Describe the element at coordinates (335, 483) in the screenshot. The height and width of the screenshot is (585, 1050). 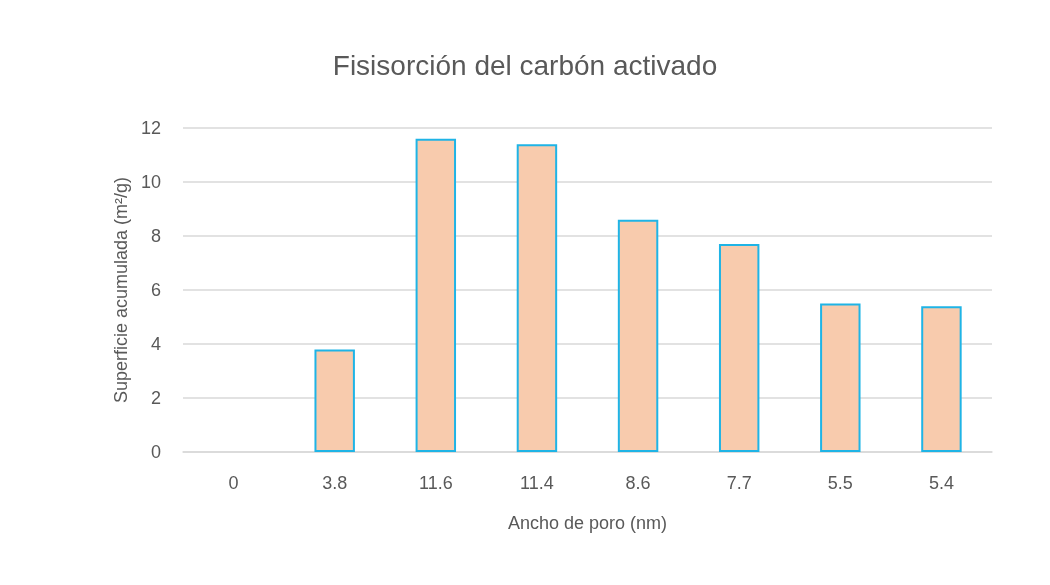
I see `x-tick-label: 3.8` at that location.